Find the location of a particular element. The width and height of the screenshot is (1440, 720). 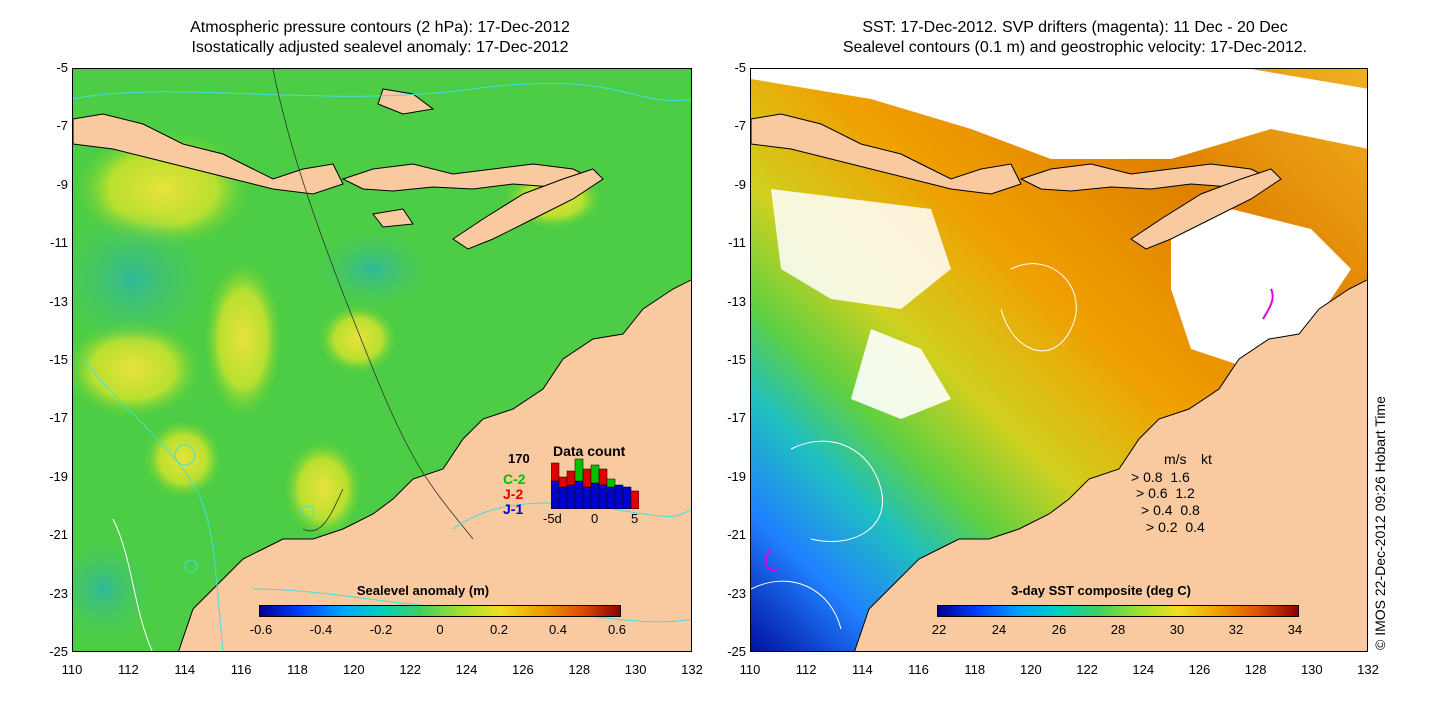

data-count-max: 170 is located at coordinates (519, 458).